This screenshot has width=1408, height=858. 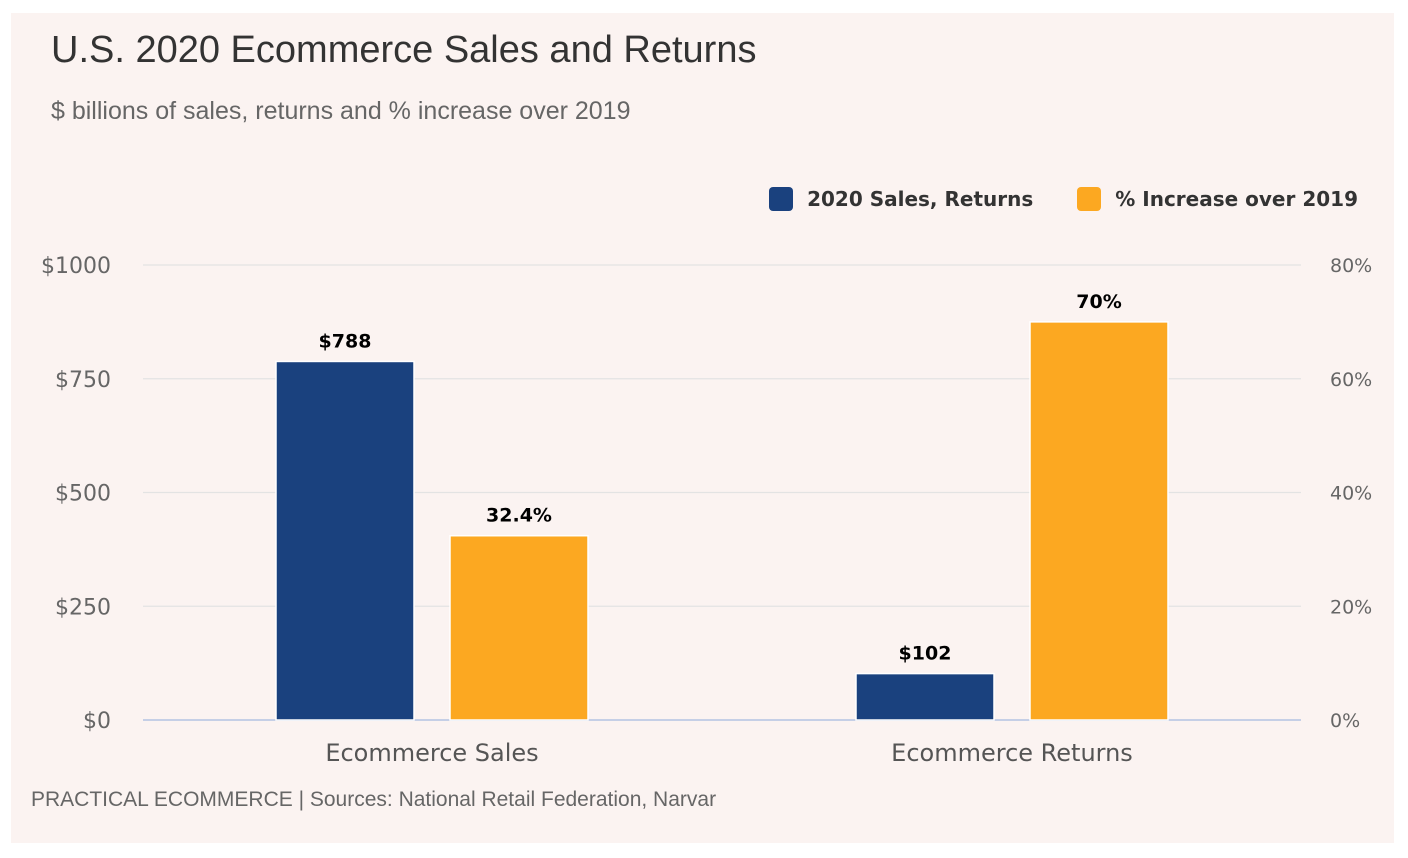 What do you see at coordinates (83, 380) in the screenshot?
I see `left-tick-label: $750` at bounding box center [83, 380].